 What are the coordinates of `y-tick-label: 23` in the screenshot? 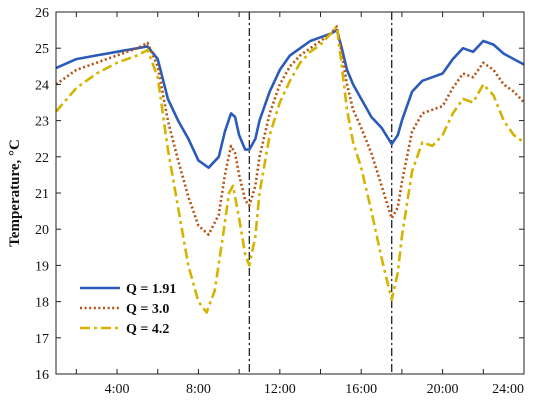 It's located at (42, 122).